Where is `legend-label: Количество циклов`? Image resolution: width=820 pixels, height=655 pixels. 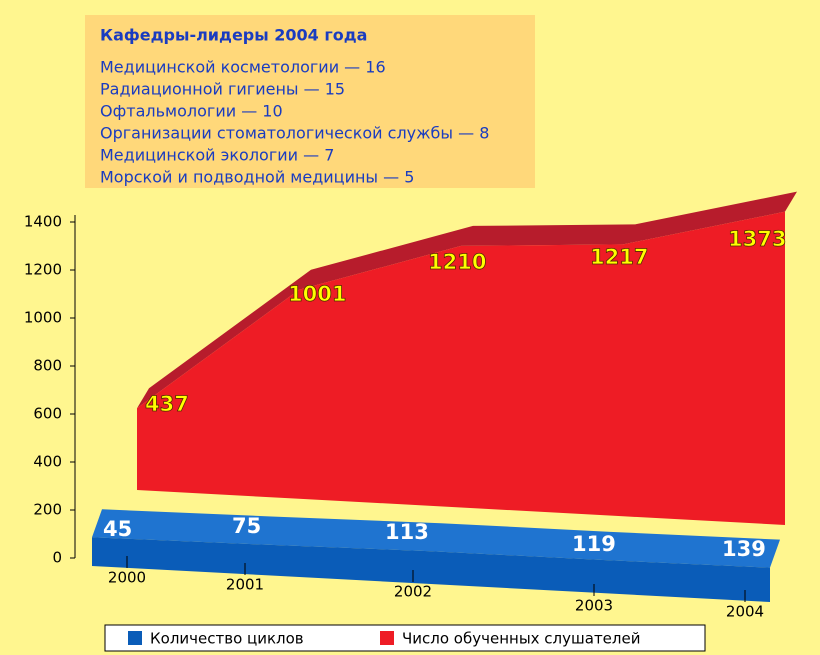 legend-label: Количество циклов is located at coordinates (227, 639).